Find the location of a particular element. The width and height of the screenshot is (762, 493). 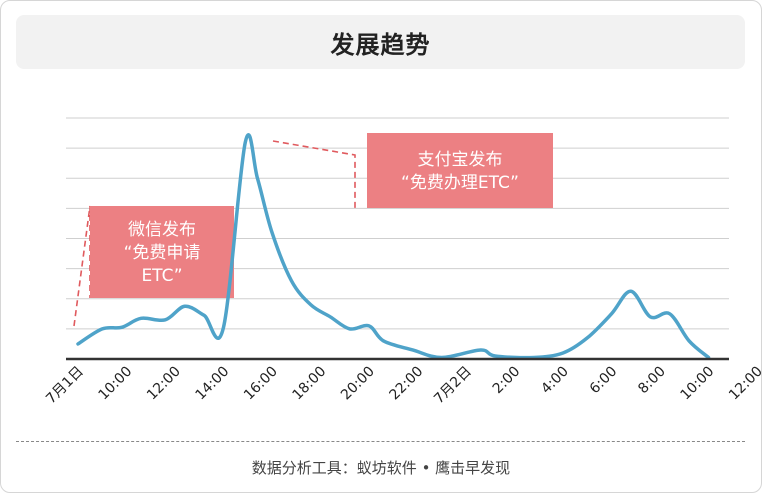

annotation-text: 微信发布 is located at coordinates (162, 230).